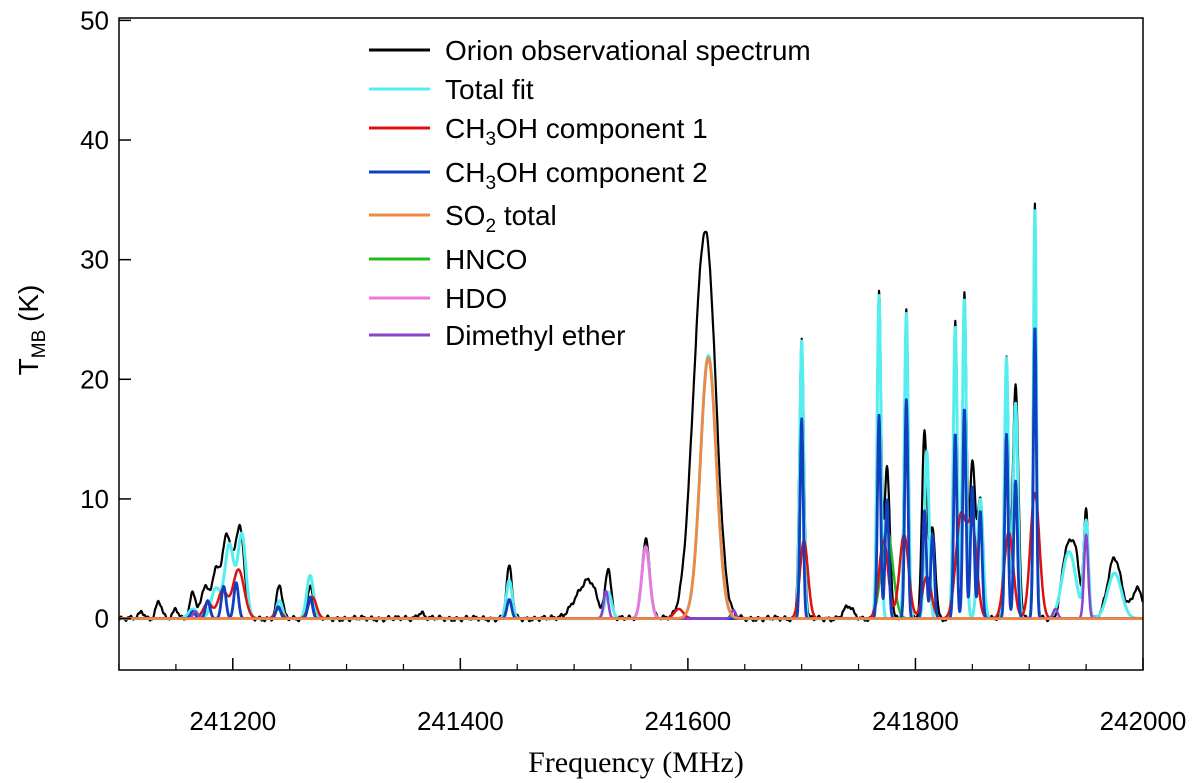  I want to click on x-tick-label: 241800, so click(915, 721).